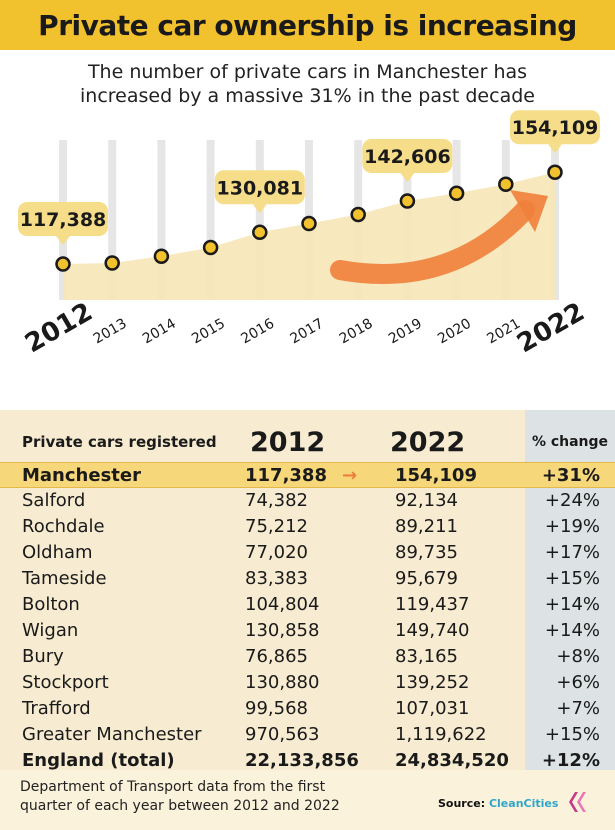  I want to click on row-value-2022: 89,211, so click(426, 526).